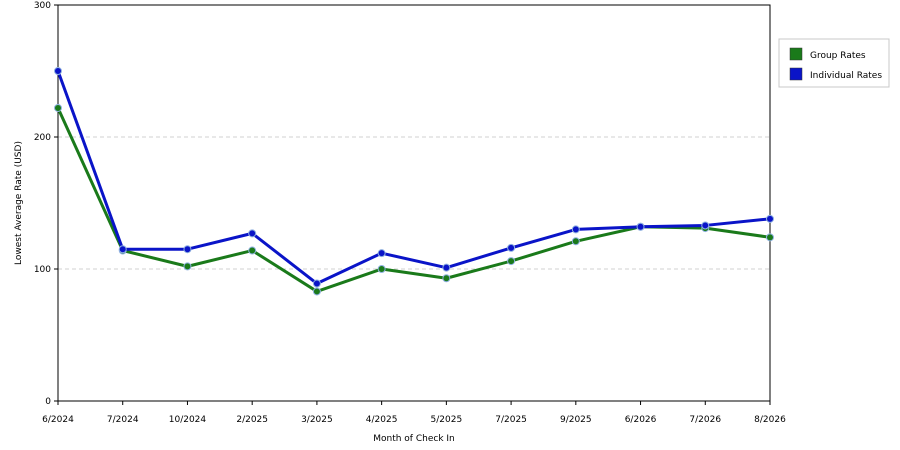 This screenshot has width=900, height=450. Describe the element at coordinates (42, 138) in the screenshot. I see `y-tick-label: 200` at that location.